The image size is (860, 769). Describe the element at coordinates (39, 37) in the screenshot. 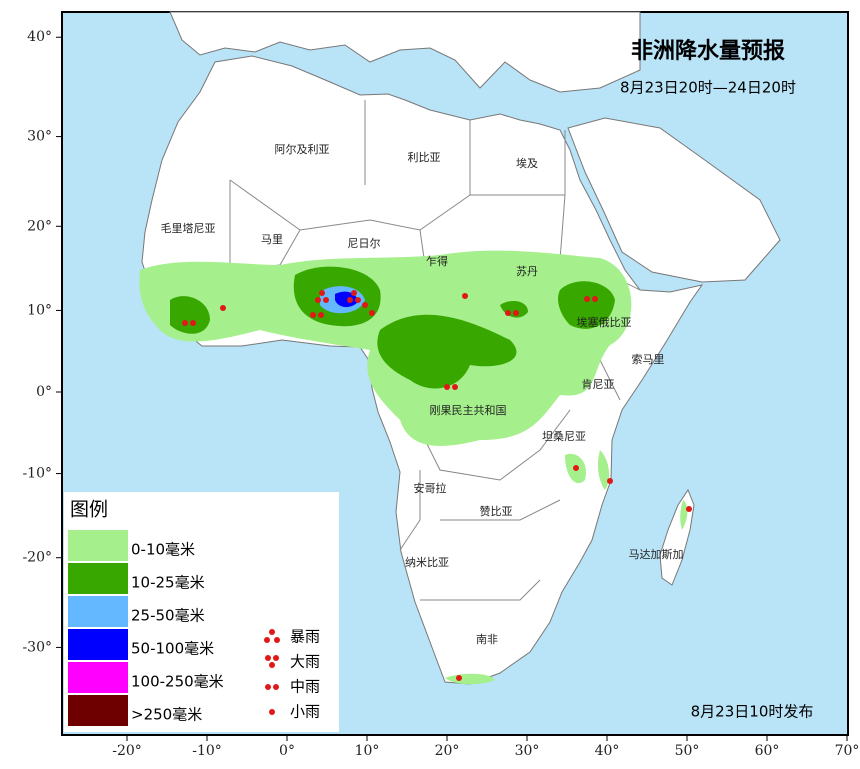

I see `y-tick-label: 40°` at that location.